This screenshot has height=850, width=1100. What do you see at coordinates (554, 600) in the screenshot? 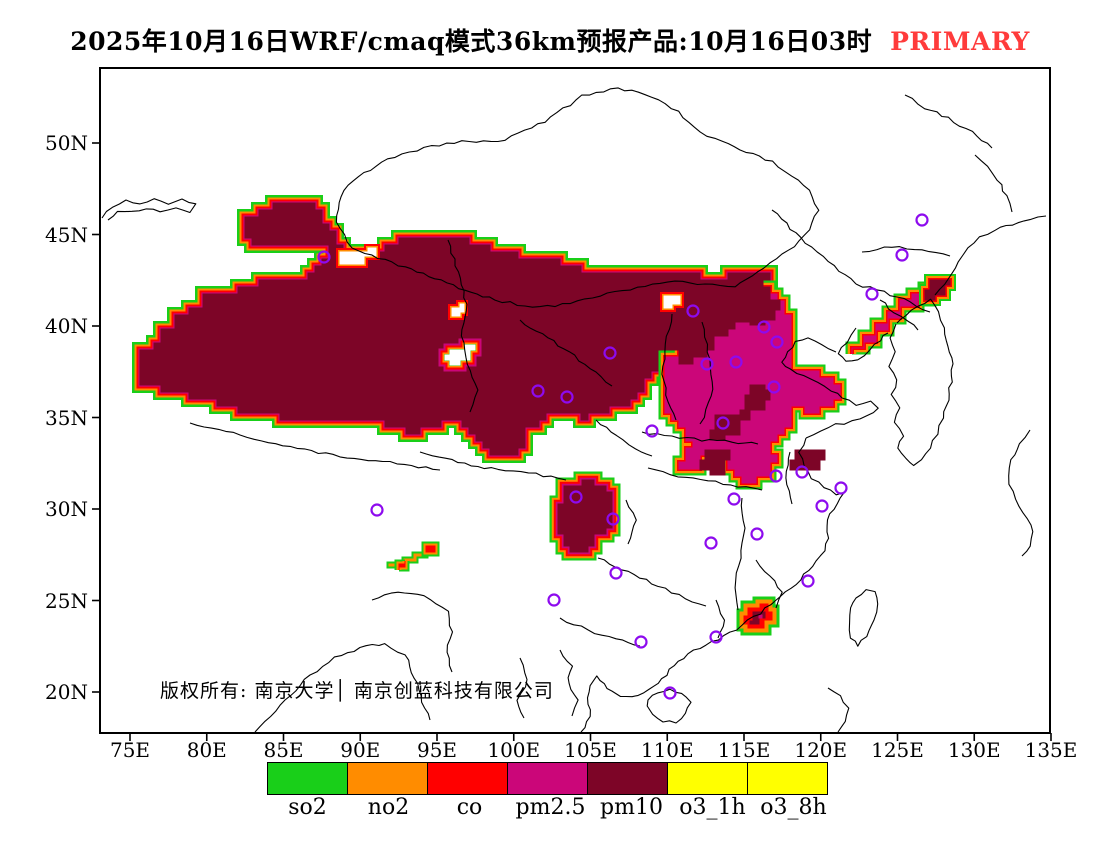
I see `city-marker-kunming` at bounding box center [554, 600].